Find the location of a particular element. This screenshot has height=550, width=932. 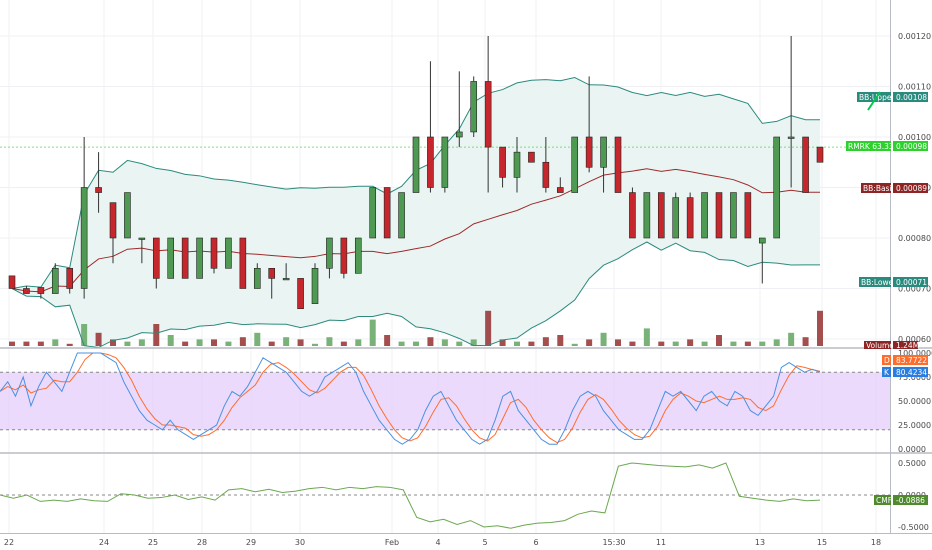

time-tick-label: 13 is located at coordinates (760, 542).